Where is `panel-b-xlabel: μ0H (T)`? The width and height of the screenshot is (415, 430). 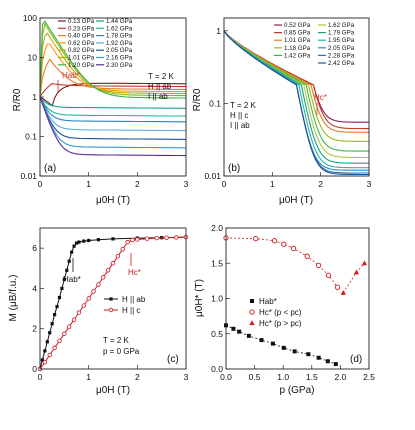 panel-b-xlabel: μ0H (T) is located at coordinates (296, 200).